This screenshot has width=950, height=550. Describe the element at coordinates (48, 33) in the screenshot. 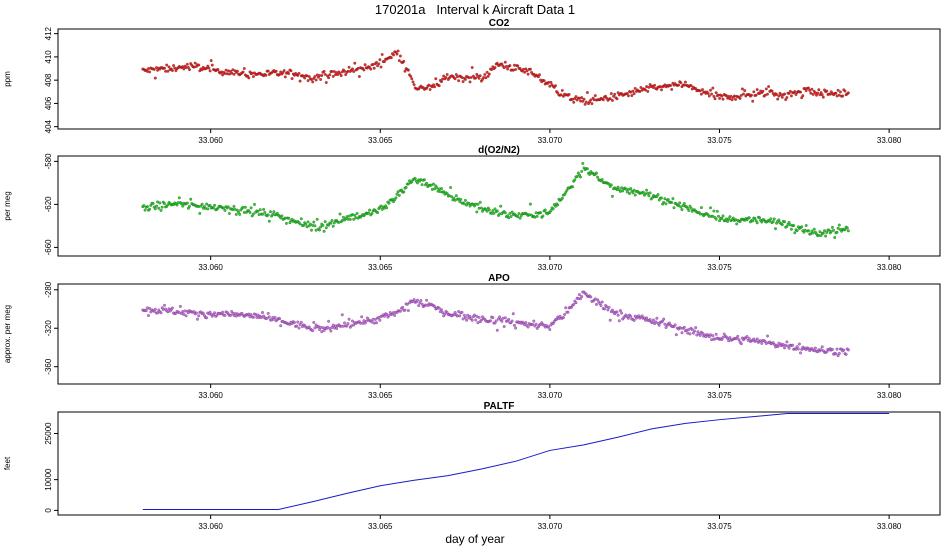

I see `y-tick-label: 412` at that location.